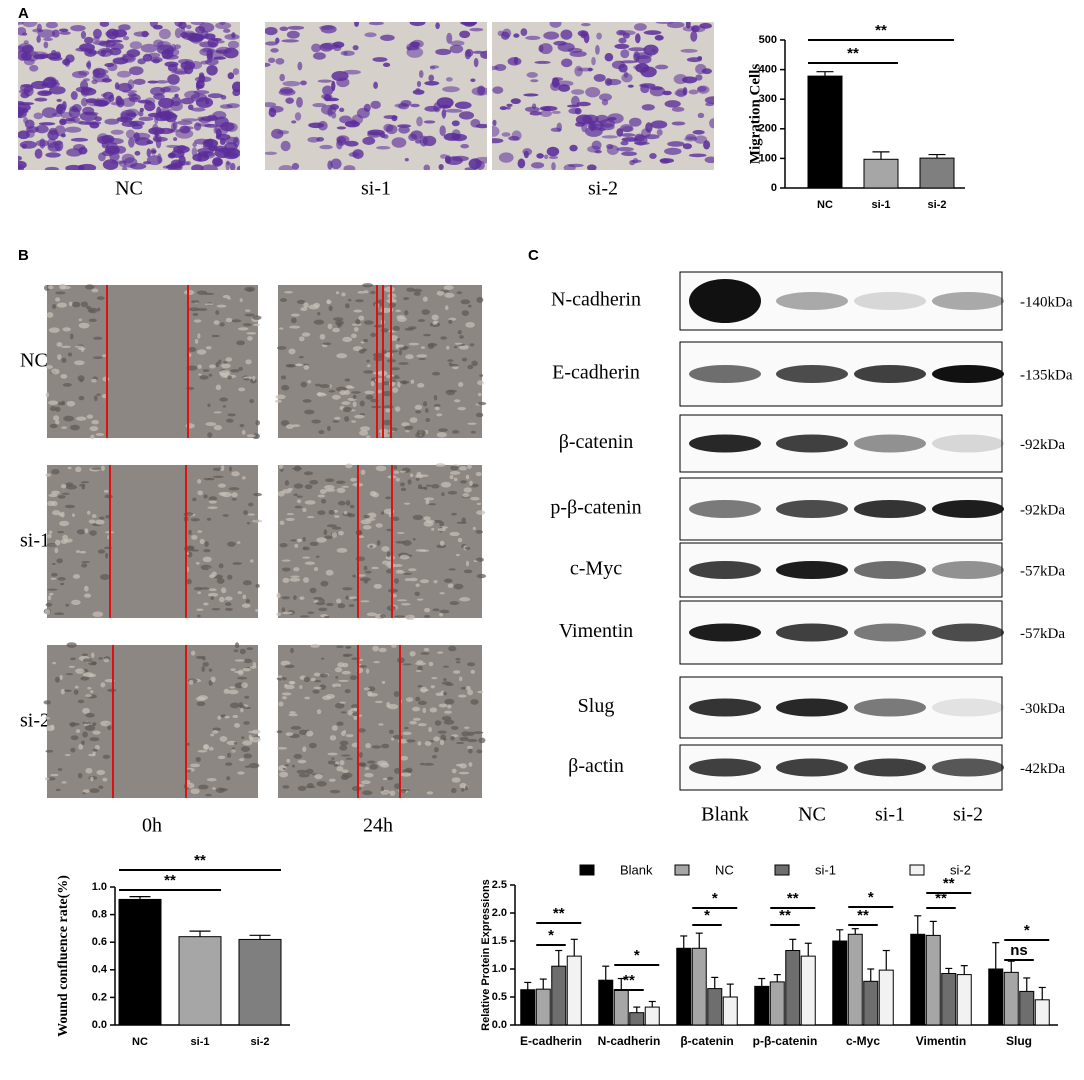 The width and height of the screenshot is (1084, 1080). I want to click on x-tick-label: c-Myc, so click(863, 1041).